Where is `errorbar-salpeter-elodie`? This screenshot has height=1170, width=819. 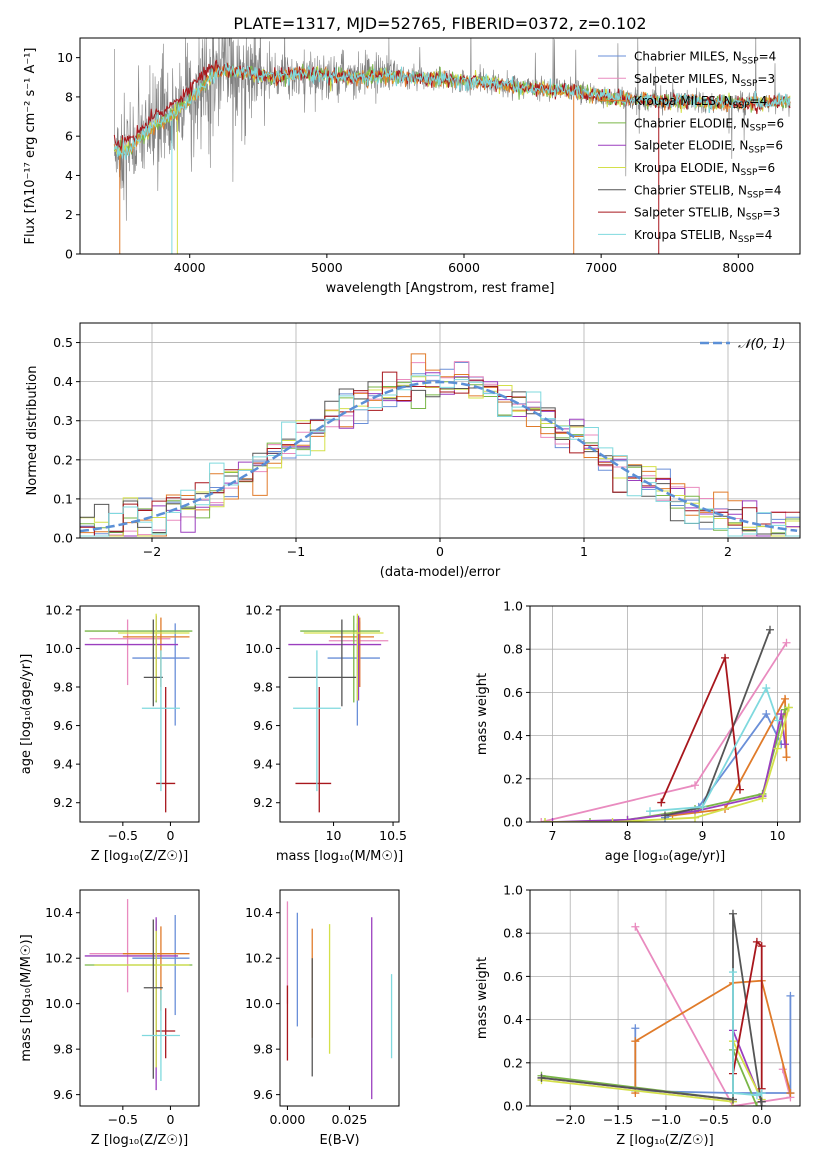 errorbar-salpeter-elodie is located at coordinates (335, 658).